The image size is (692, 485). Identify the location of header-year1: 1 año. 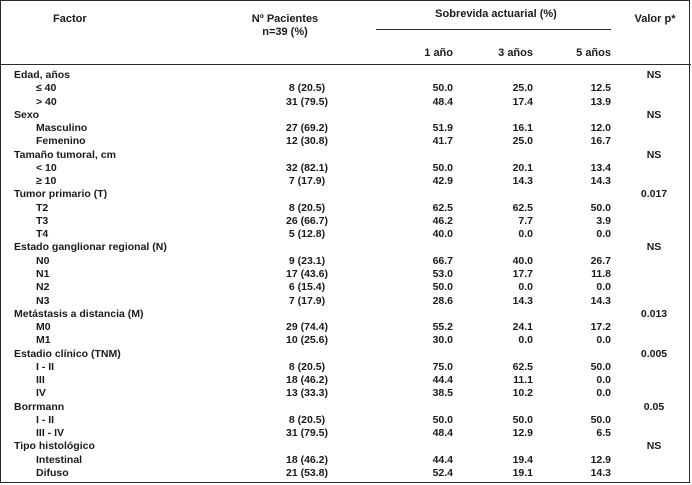
(438, 53).